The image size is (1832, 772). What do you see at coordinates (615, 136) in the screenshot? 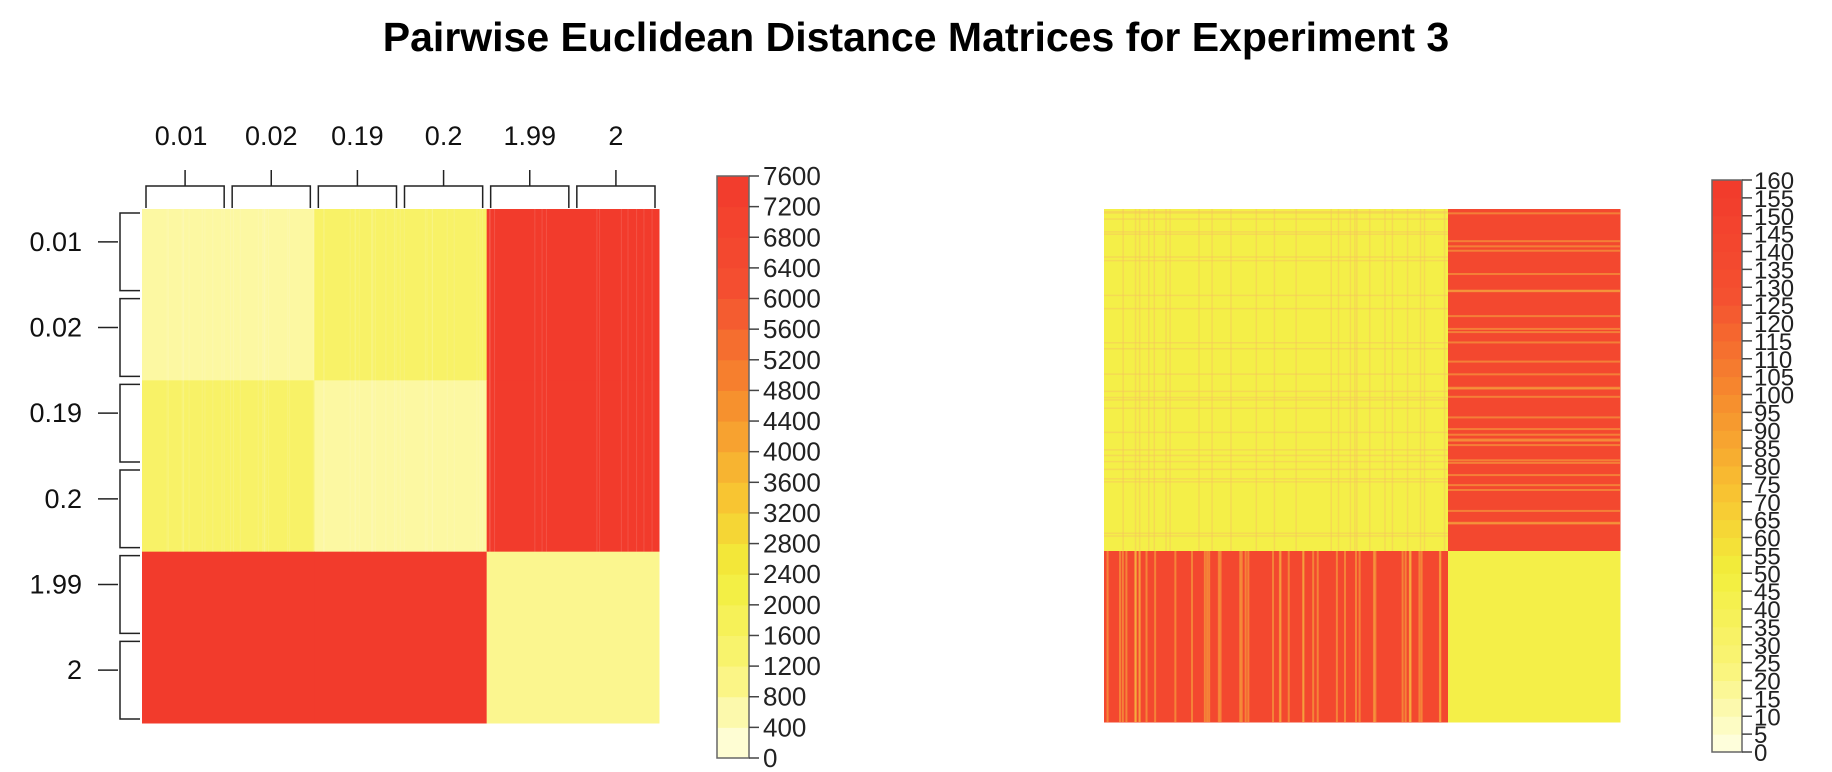
I see `column-label: 2` at bounding box center [615, 136].